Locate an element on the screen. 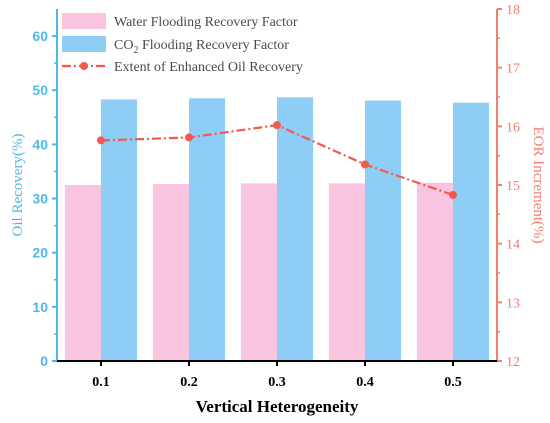 Image resolution: width=550 pixels, height=423 pixels. legend-swatch-water is located at coordinates (84, 21).